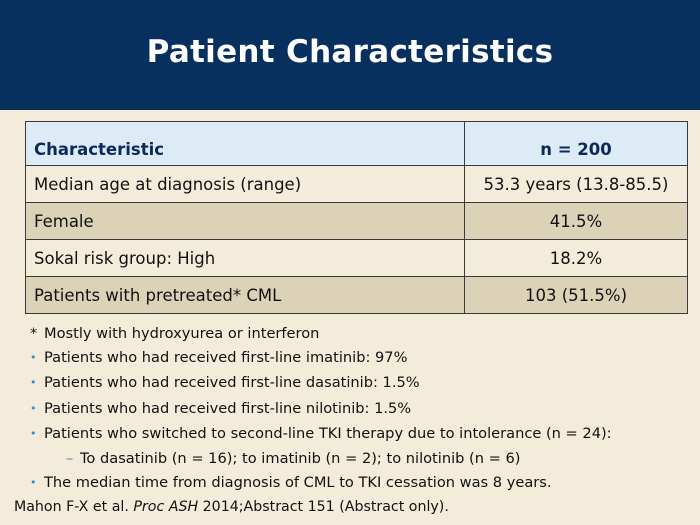 Image resolution: width=700 pixels, height=525 pixels. What do you see at coordinates (166, 507) in the screenshot?
I see `citation-journal: Proc ASH` at bounding box center [166, 507].